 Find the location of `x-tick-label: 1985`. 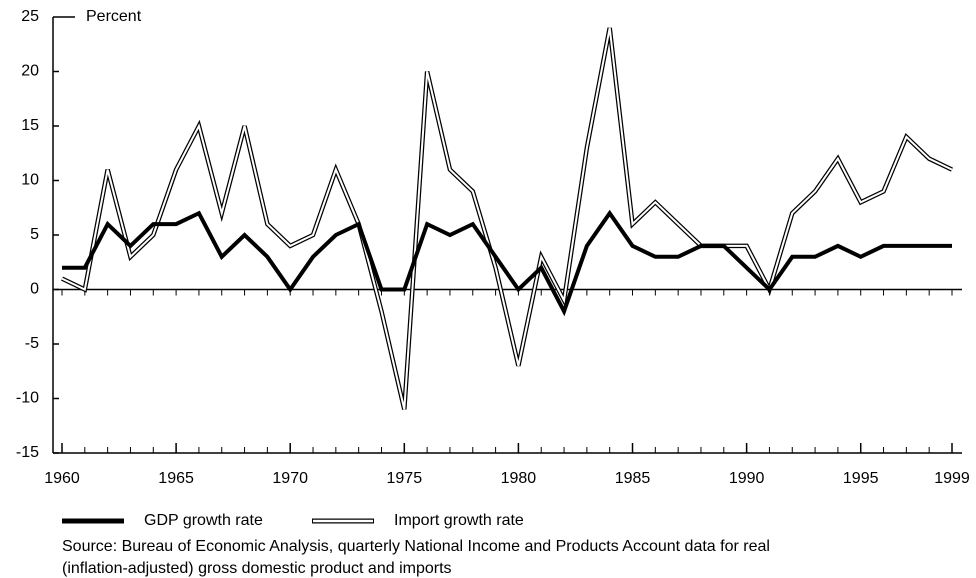

x-tick-label: 1985 is located at coordinates (633, 478).